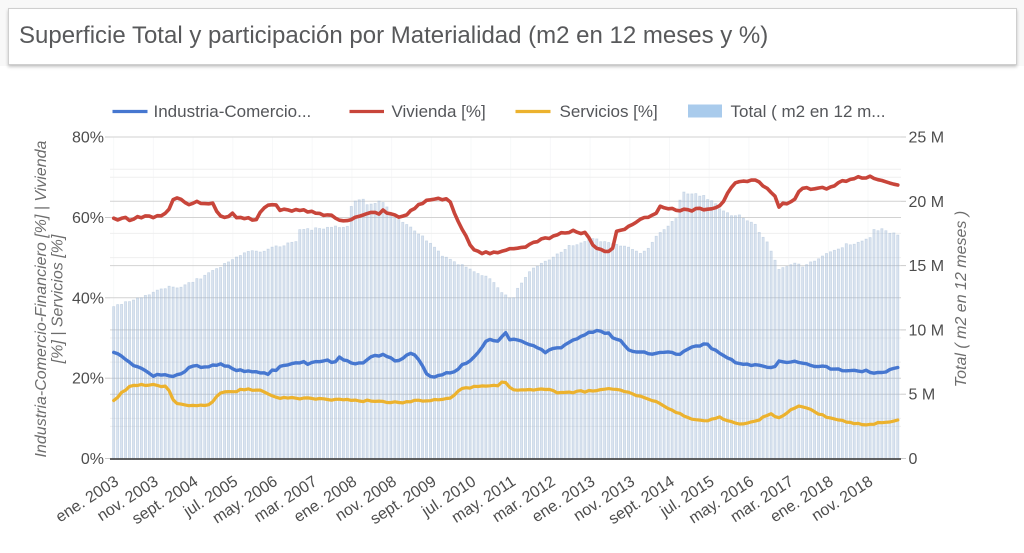  What do you see at coordinates (88, 218) in the screenshot?
I see `svg-text: 60%` at bounding box center [88, 218].